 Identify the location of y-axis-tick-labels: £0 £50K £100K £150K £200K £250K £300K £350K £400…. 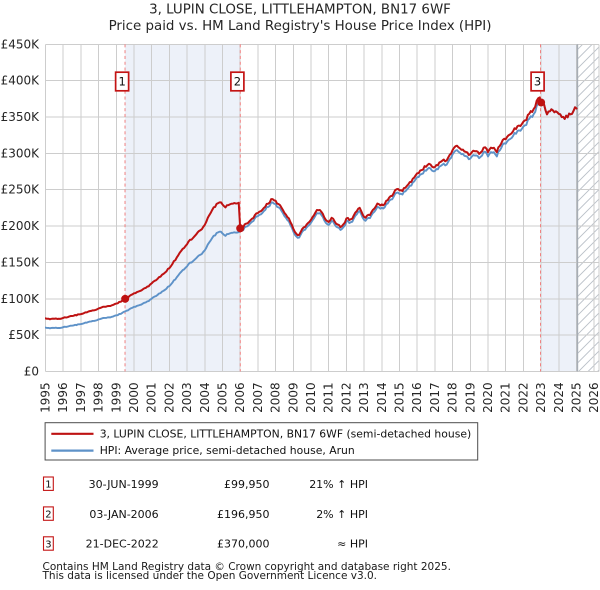
(21, 207).